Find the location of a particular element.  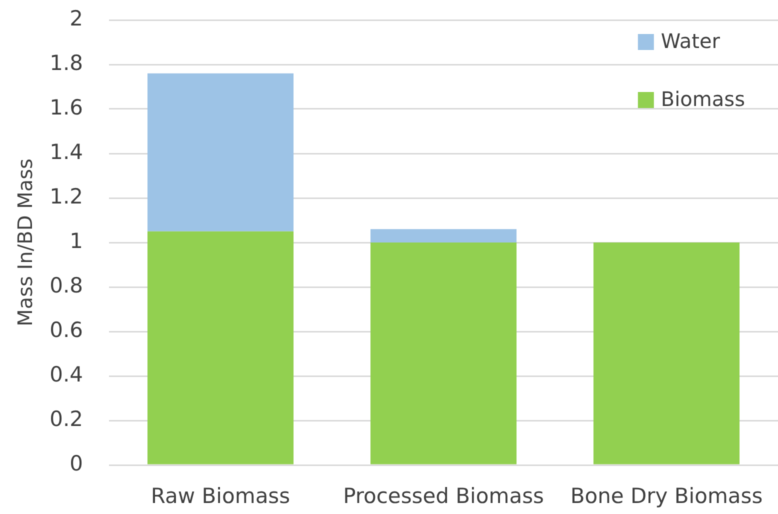

x-tick-label: Bone Dry Biomass is located at coordinates (666, 496).